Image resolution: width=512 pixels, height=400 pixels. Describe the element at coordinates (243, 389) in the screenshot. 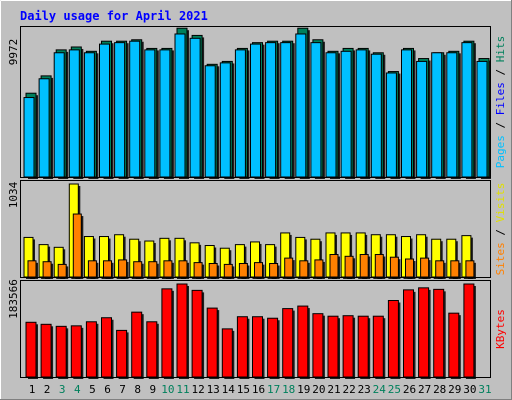

I see `day-label: 15` at that location.